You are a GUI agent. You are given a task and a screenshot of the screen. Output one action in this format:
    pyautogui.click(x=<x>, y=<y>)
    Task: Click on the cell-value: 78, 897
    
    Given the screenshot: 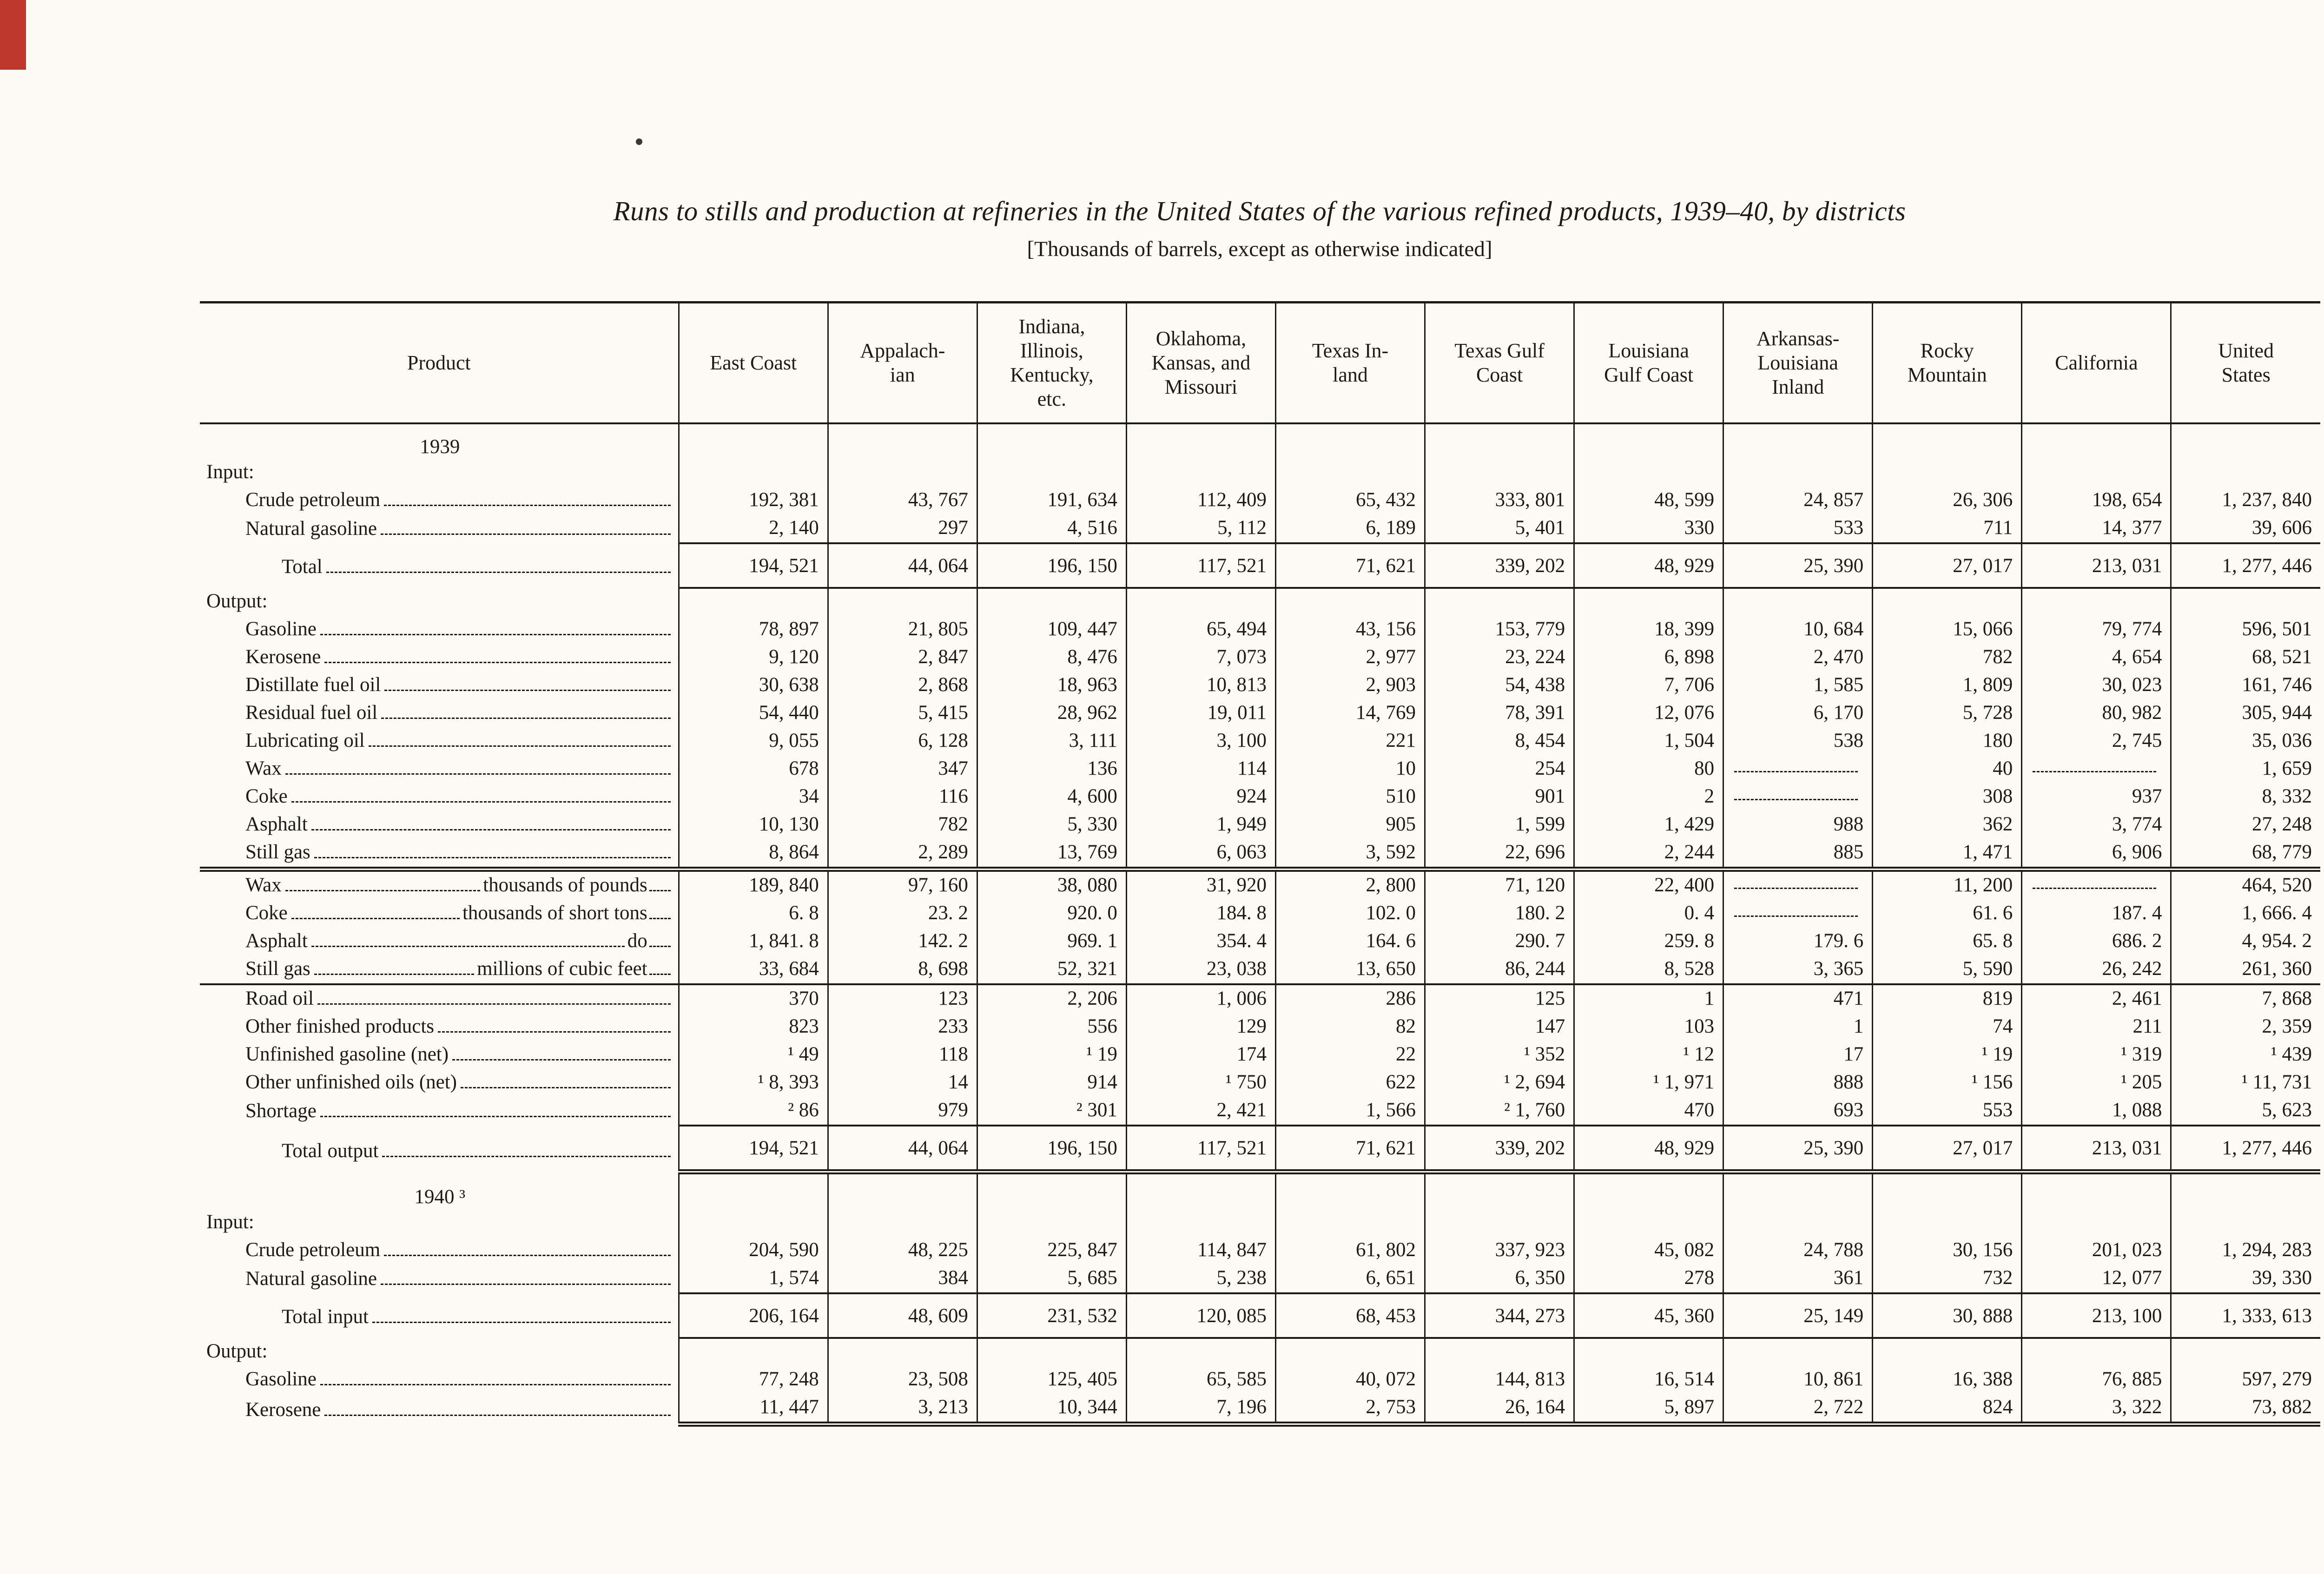 What is the action you would take?
    pyautogui.click(x=789, y=629)
    